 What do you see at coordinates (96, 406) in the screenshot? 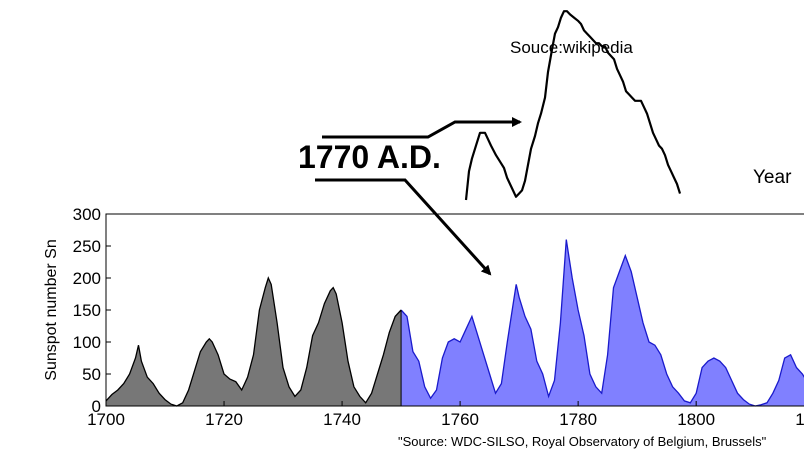
I see `y-tick-label: 0` at bounding box center [96, 406].